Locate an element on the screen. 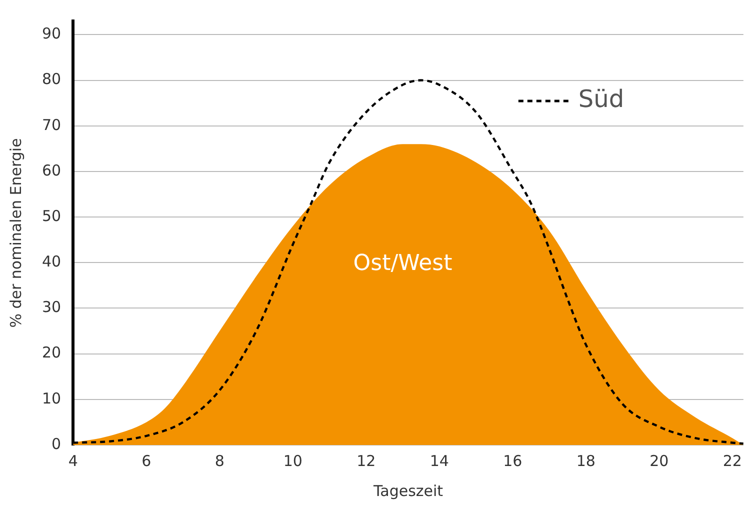 The image size is (750, 509). x-tick-label: 20 is located at coordinates (659, 461).